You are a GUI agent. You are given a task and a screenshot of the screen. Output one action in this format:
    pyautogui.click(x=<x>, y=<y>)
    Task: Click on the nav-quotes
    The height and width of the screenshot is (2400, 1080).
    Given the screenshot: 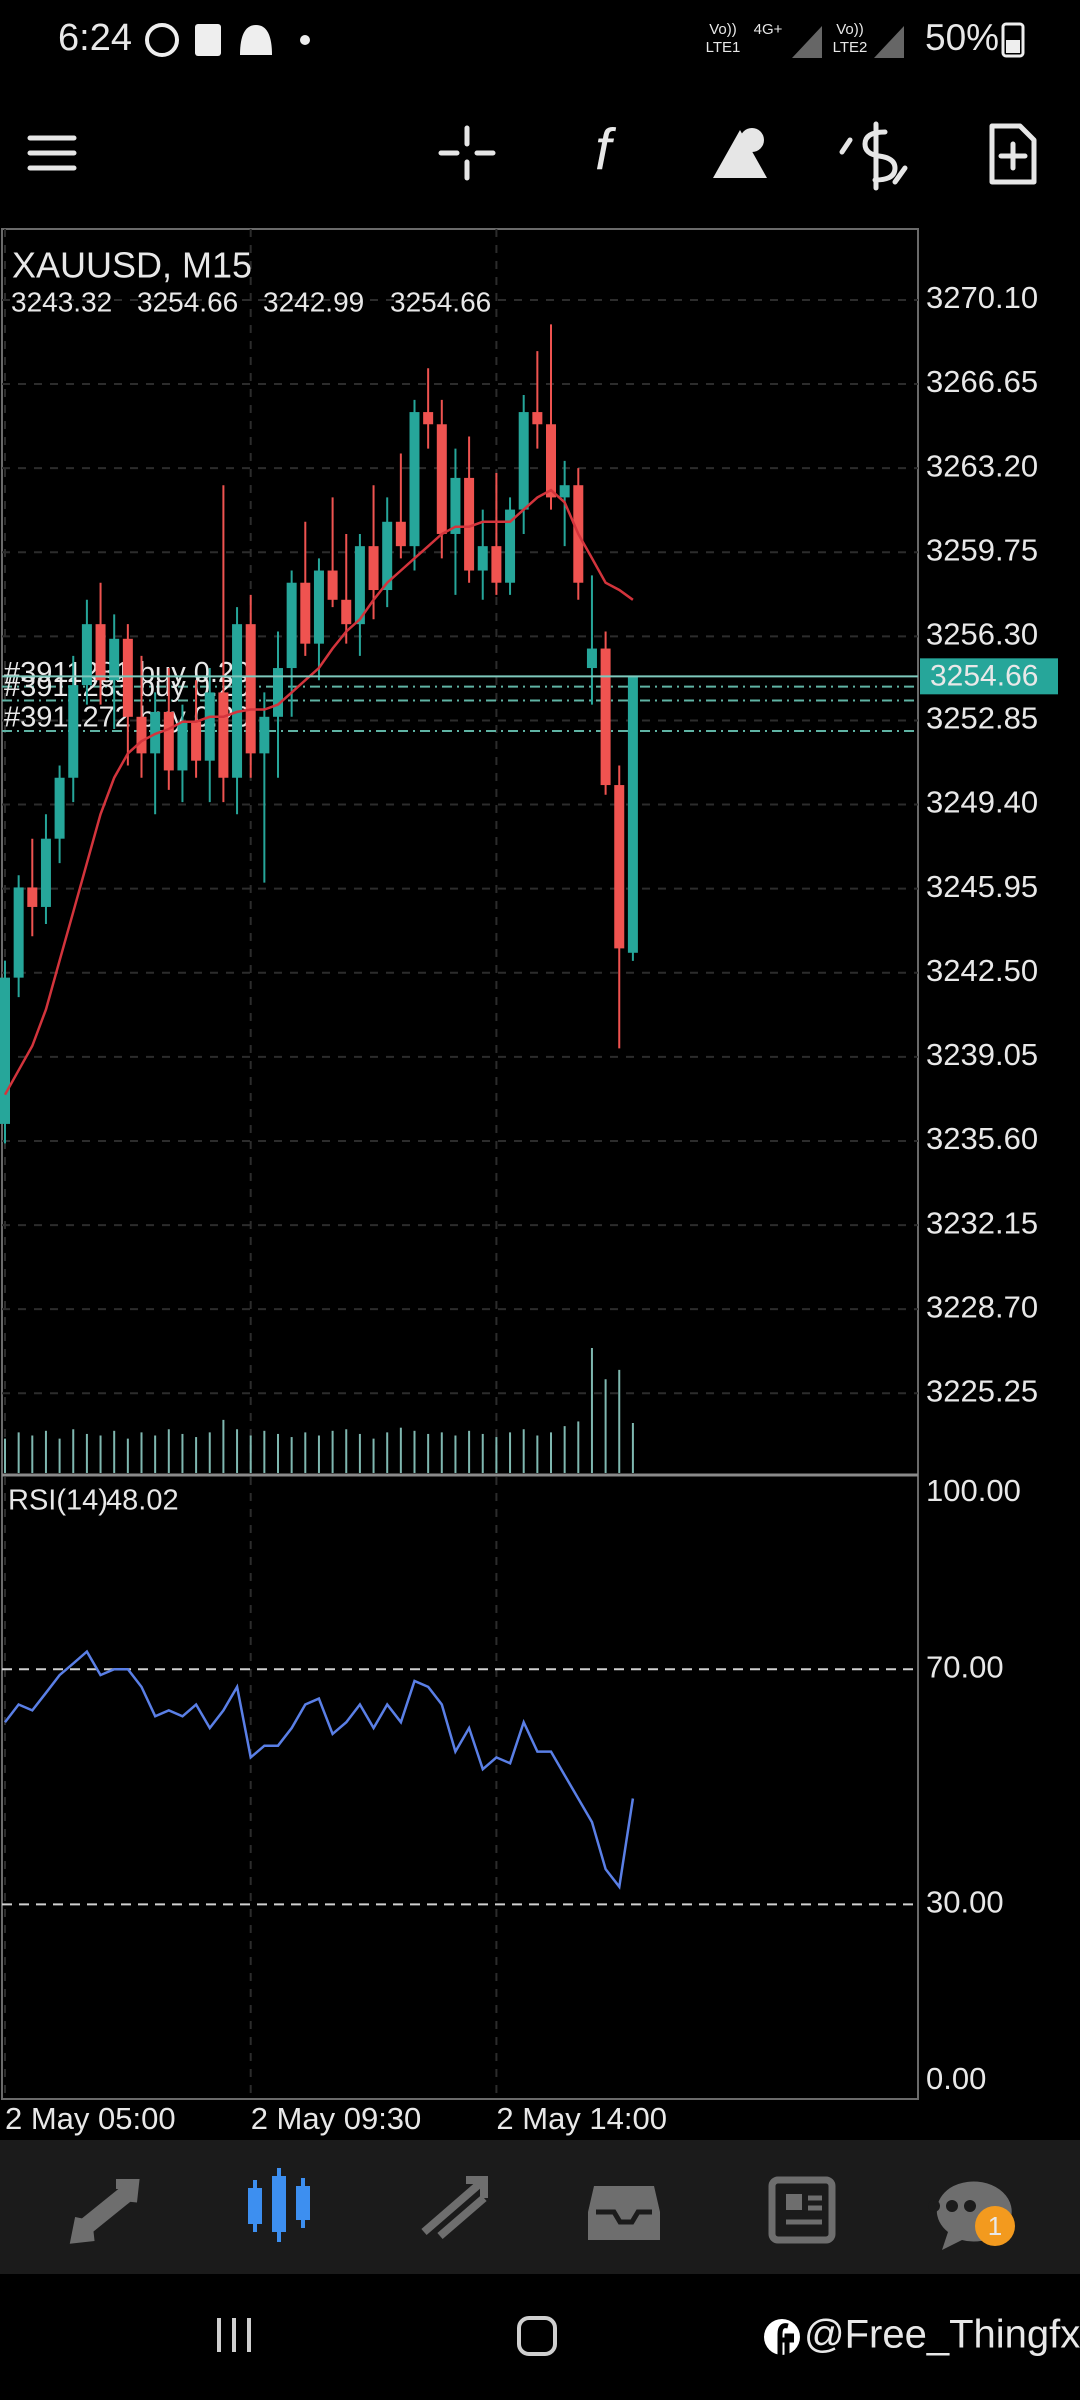 What is the action you would take?
    pyautogui.click(x=104, y=2211)
    